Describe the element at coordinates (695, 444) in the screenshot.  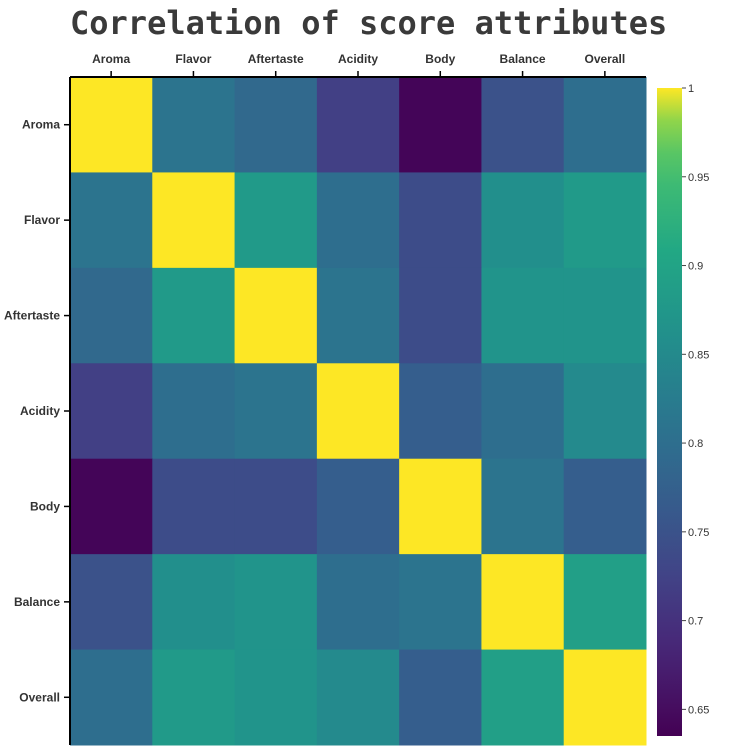
I see `colorbar-tick-label: 0.8` at that location.